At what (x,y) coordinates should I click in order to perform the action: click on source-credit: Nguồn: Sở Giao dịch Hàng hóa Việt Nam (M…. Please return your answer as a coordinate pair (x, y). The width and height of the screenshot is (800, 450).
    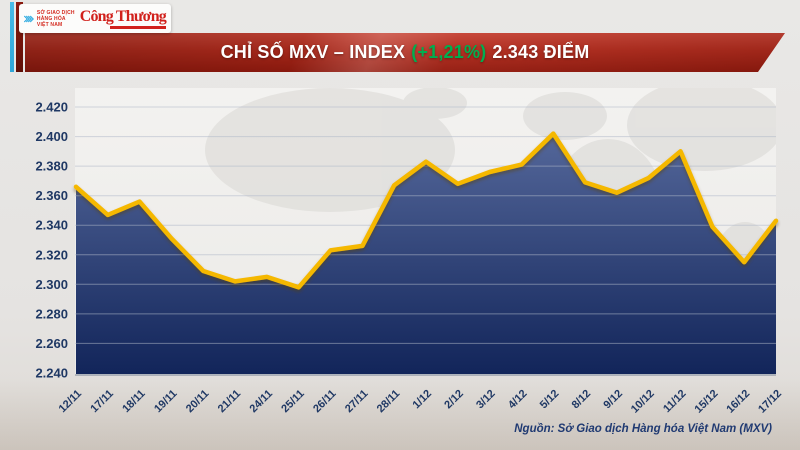
    Looking at the image, I should click on (643, 429).